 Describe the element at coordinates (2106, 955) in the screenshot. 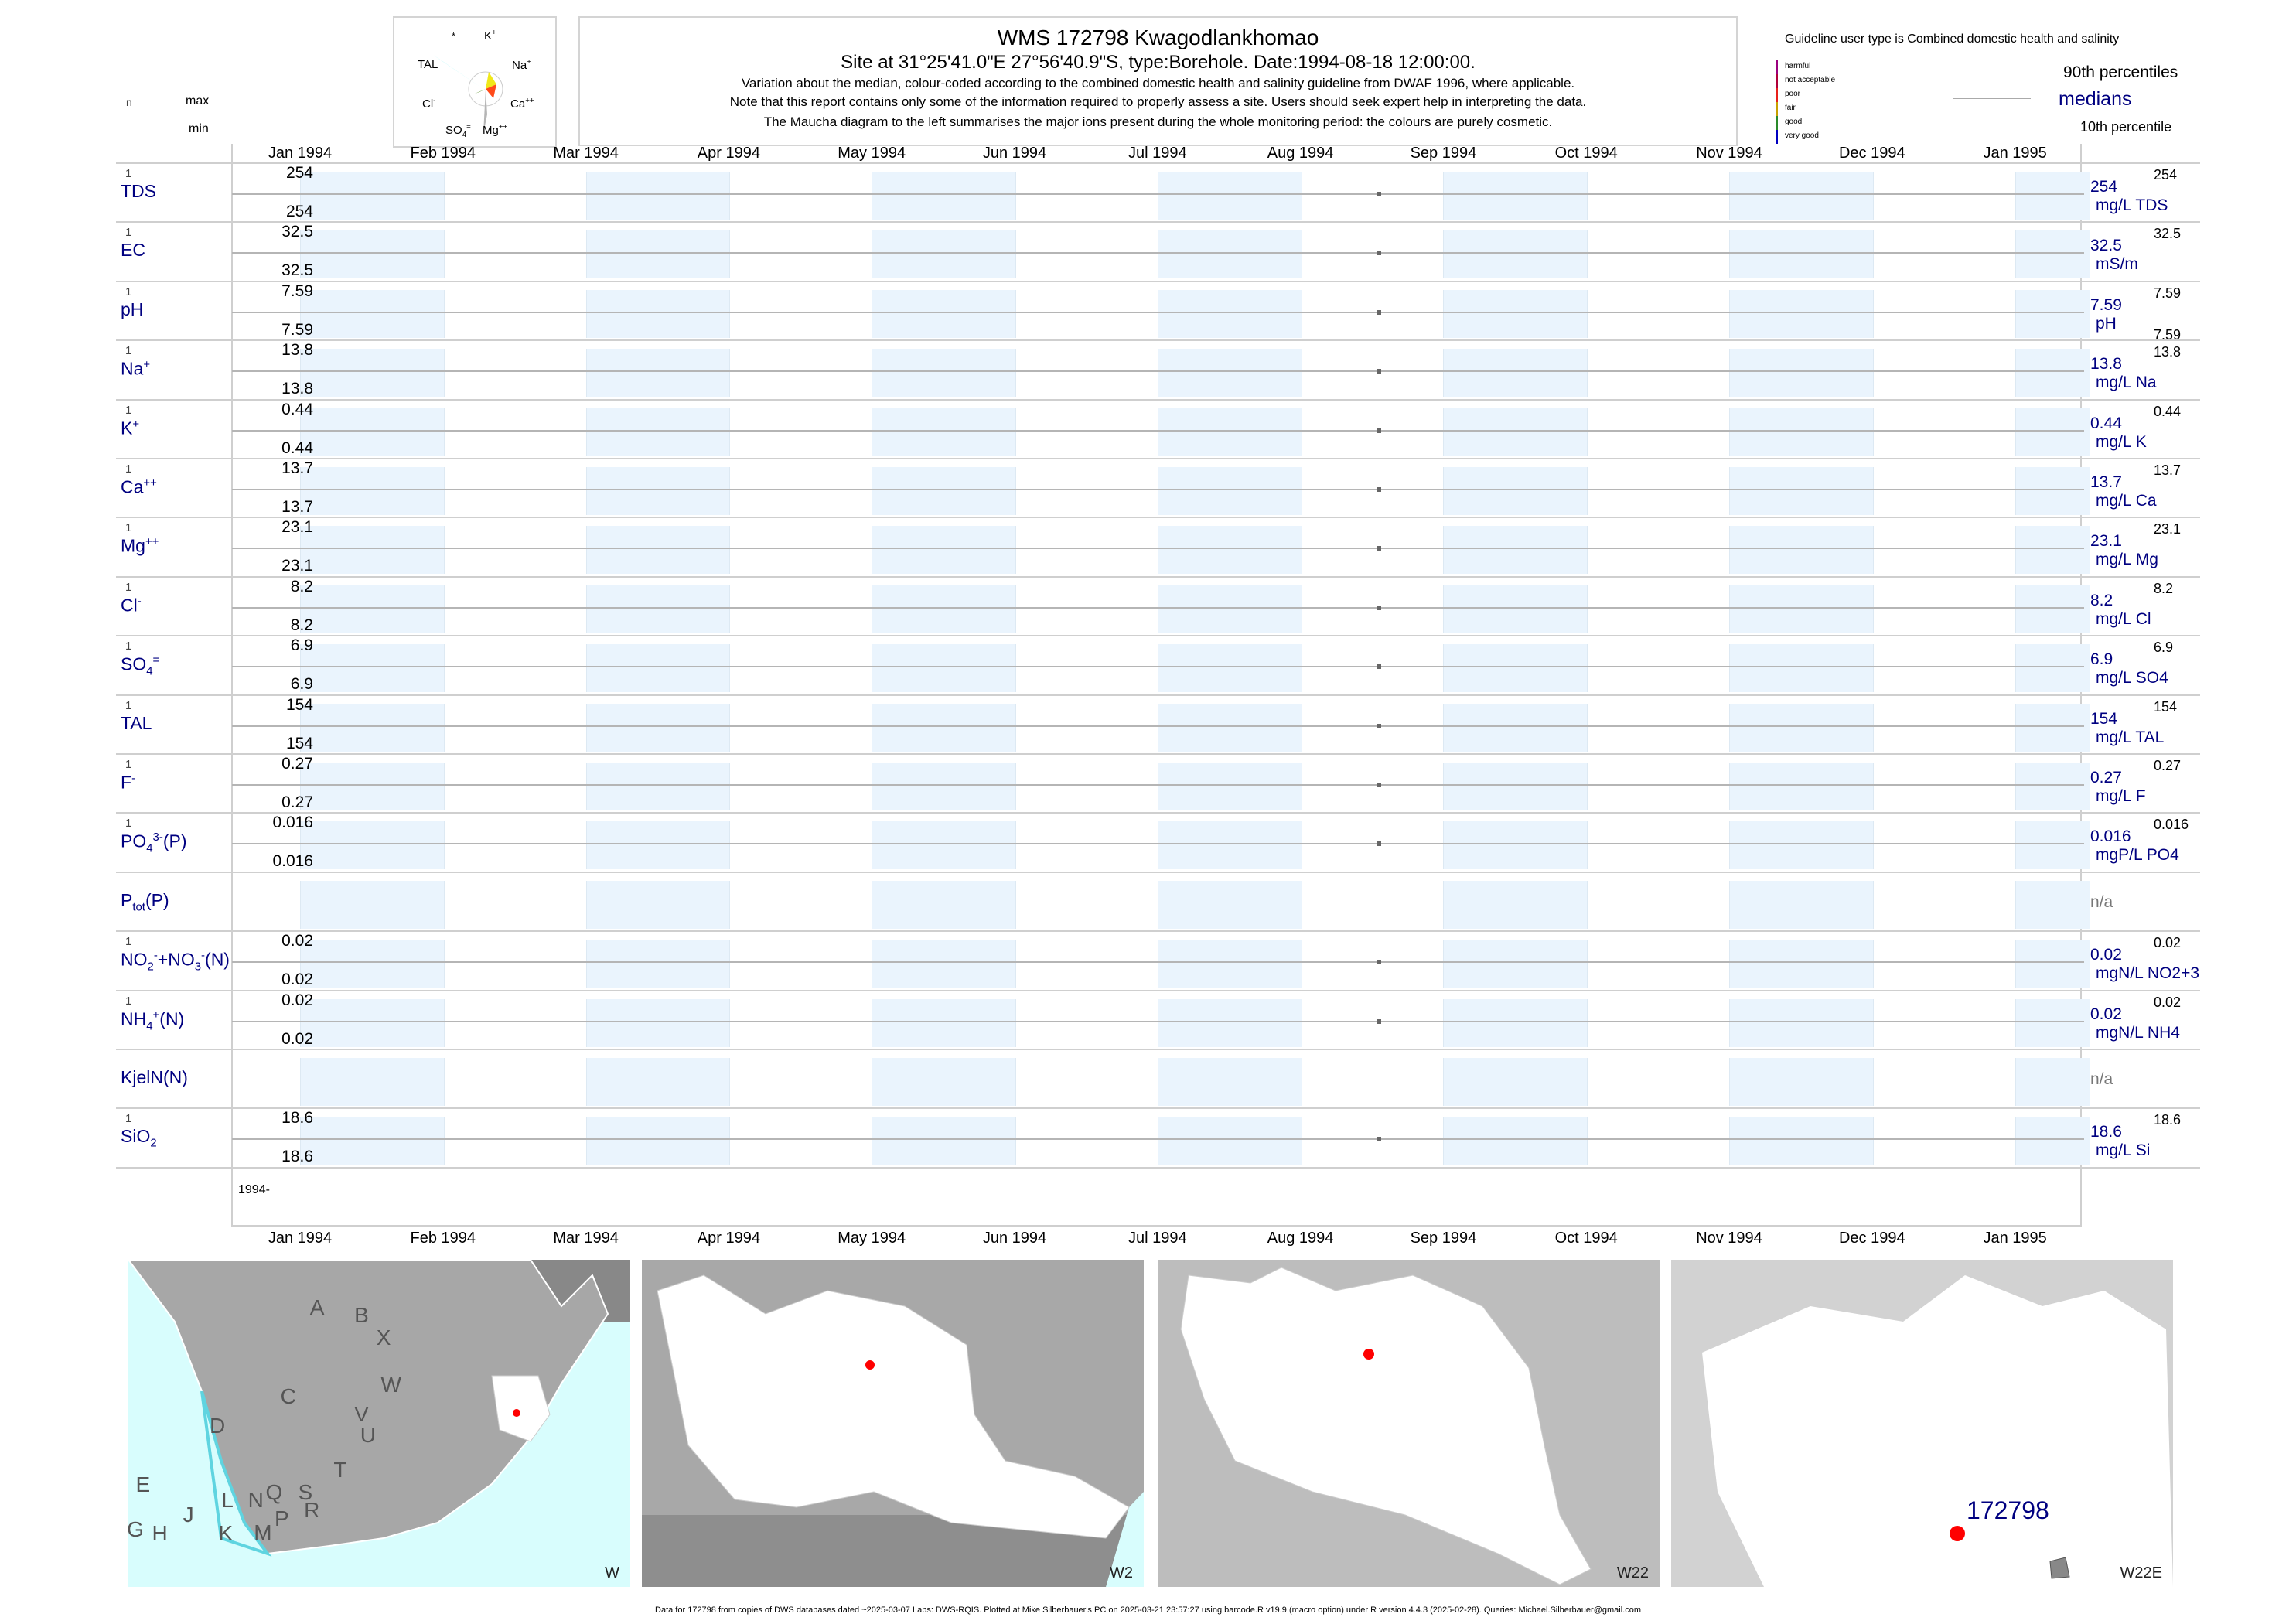

I see `median-value: 0.02` at that location.